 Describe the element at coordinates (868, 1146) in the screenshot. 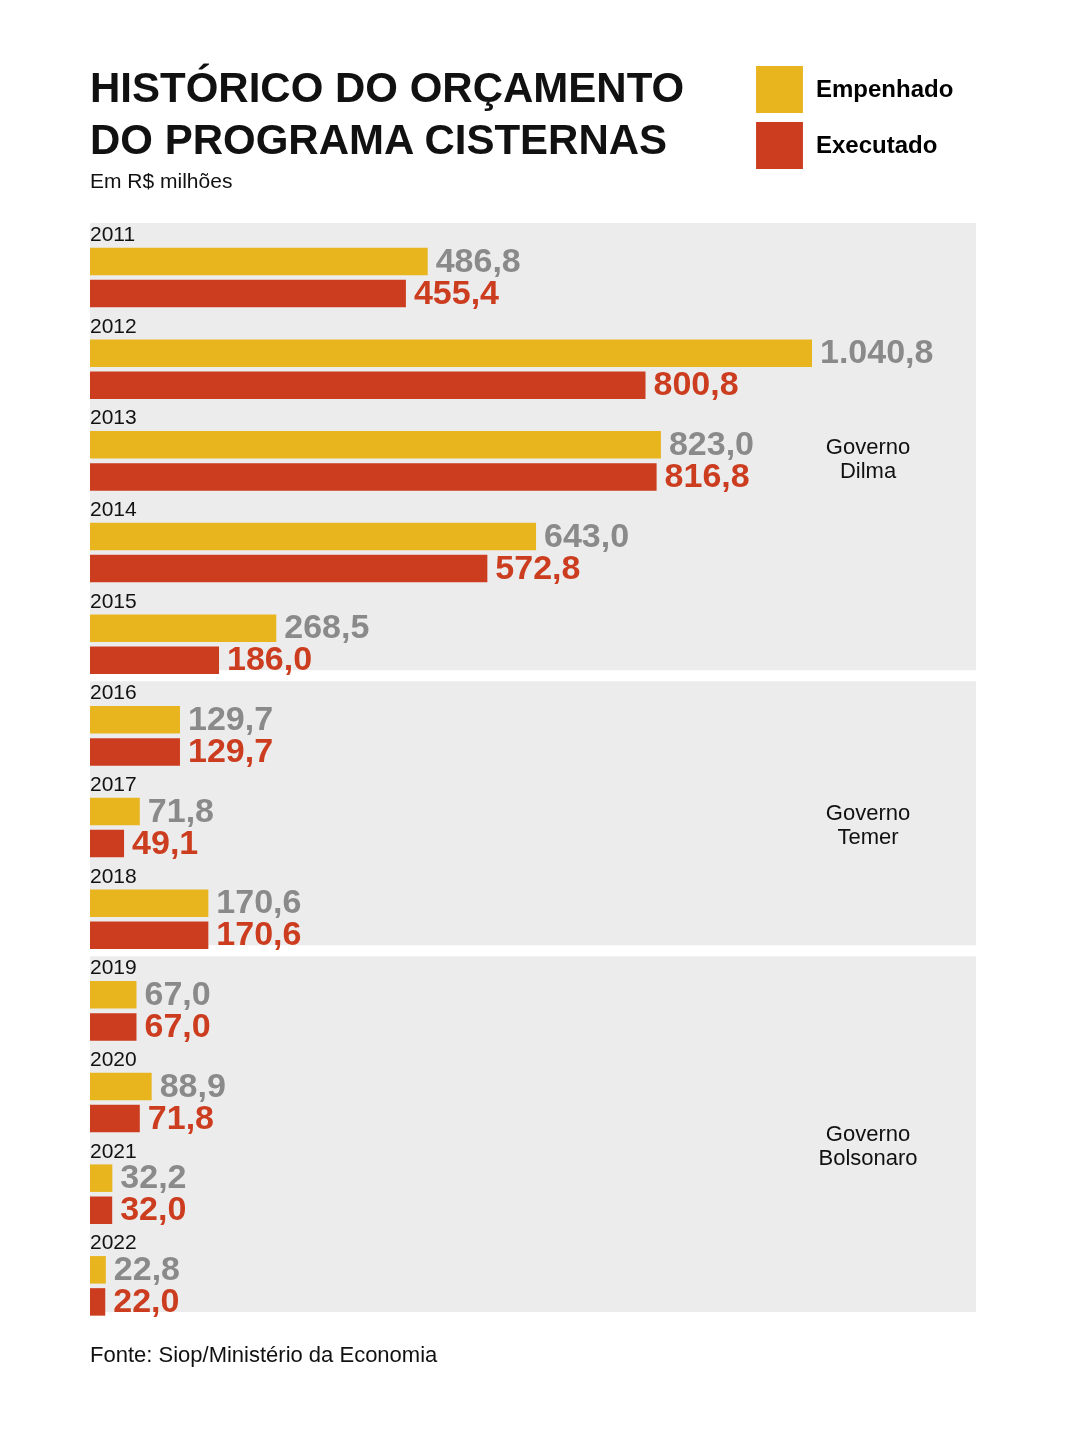

I see `band-label: Governo Bolsonaro` at that location.